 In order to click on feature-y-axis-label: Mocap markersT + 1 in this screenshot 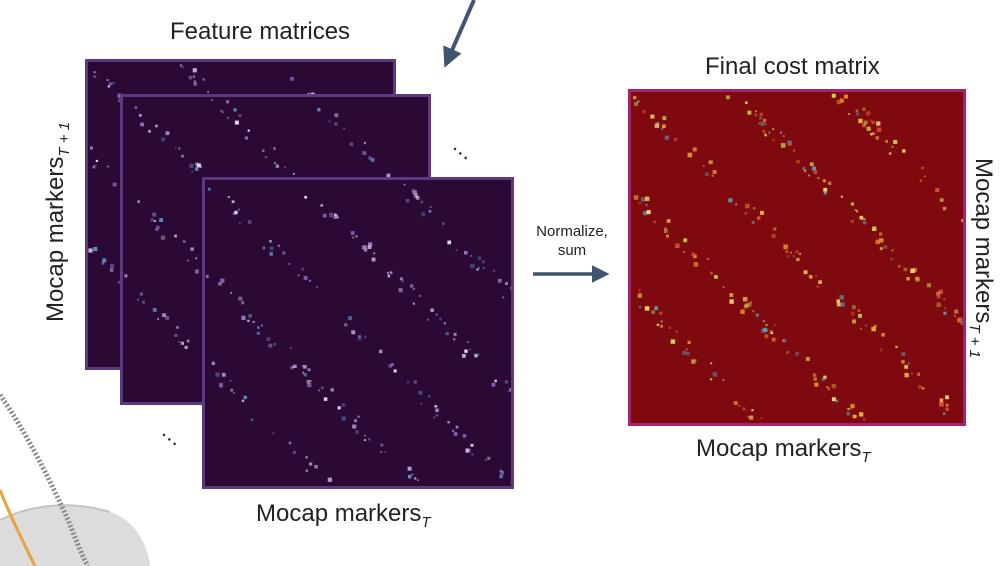, I will do `click(57, 222)`.